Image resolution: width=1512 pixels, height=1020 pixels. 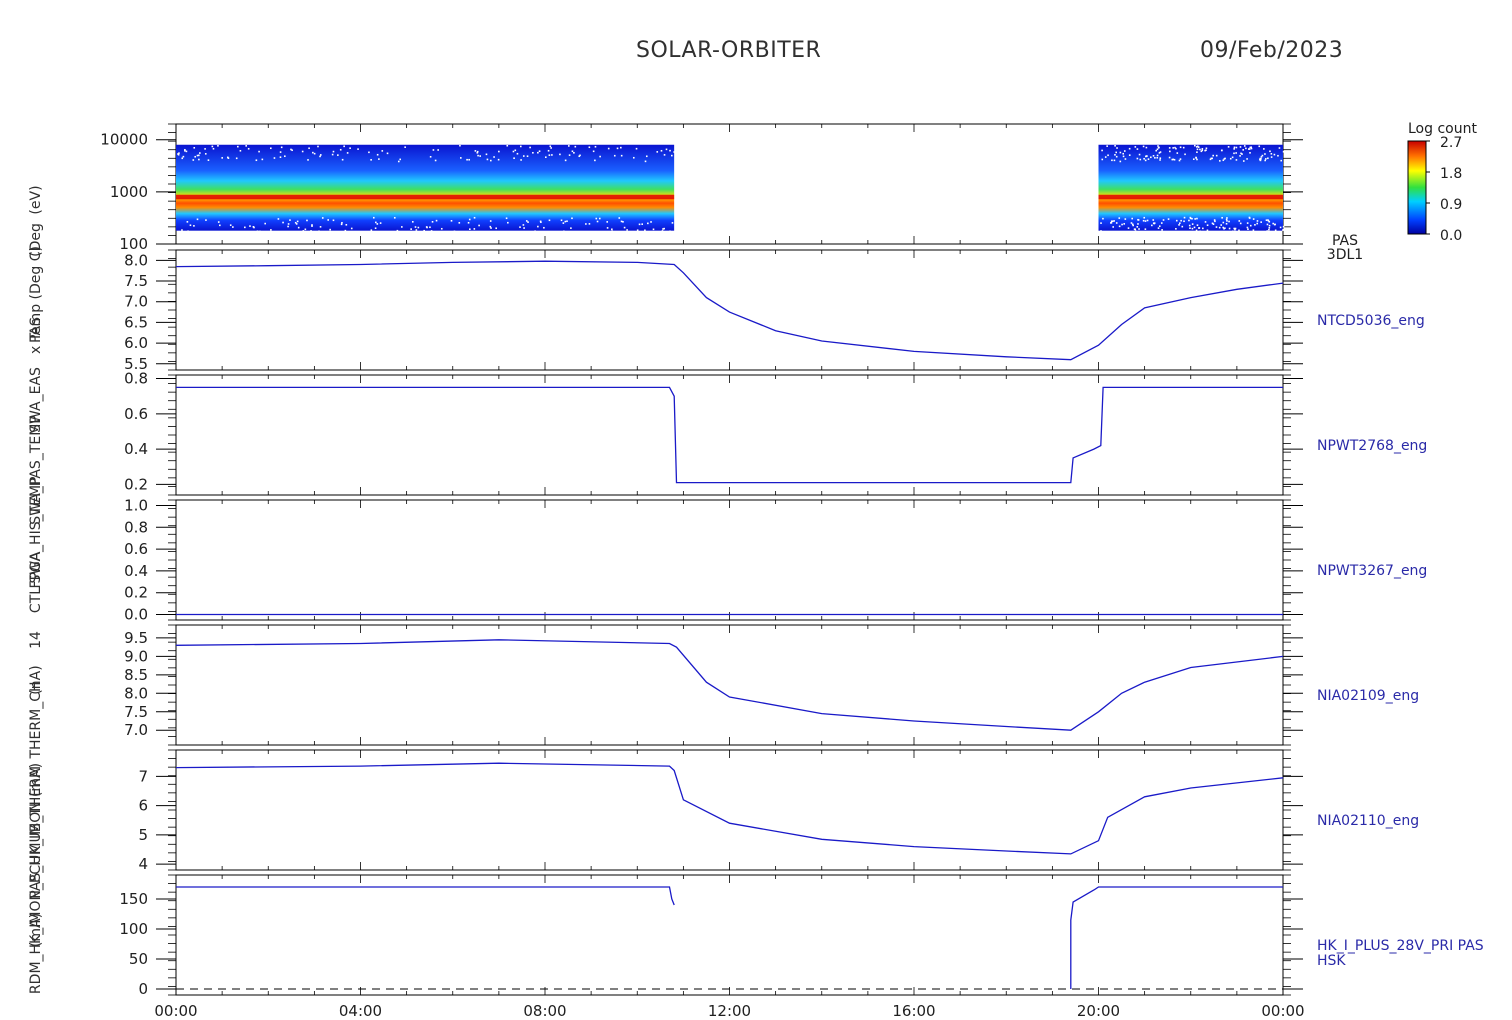 I want to click on y-tick-label: 0, so click(x=143, y=989).